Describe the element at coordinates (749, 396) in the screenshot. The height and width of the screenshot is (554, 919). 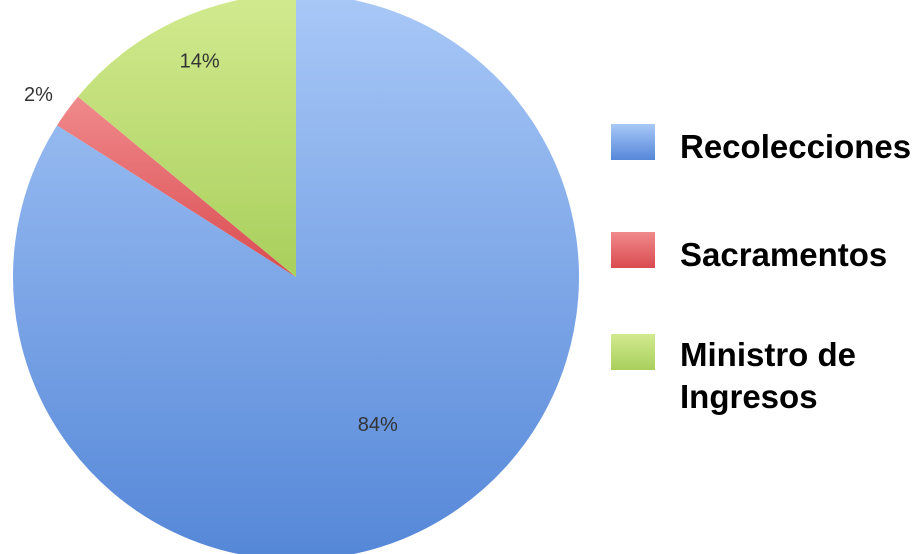
I see `legend-label: Ingresos` at that location.